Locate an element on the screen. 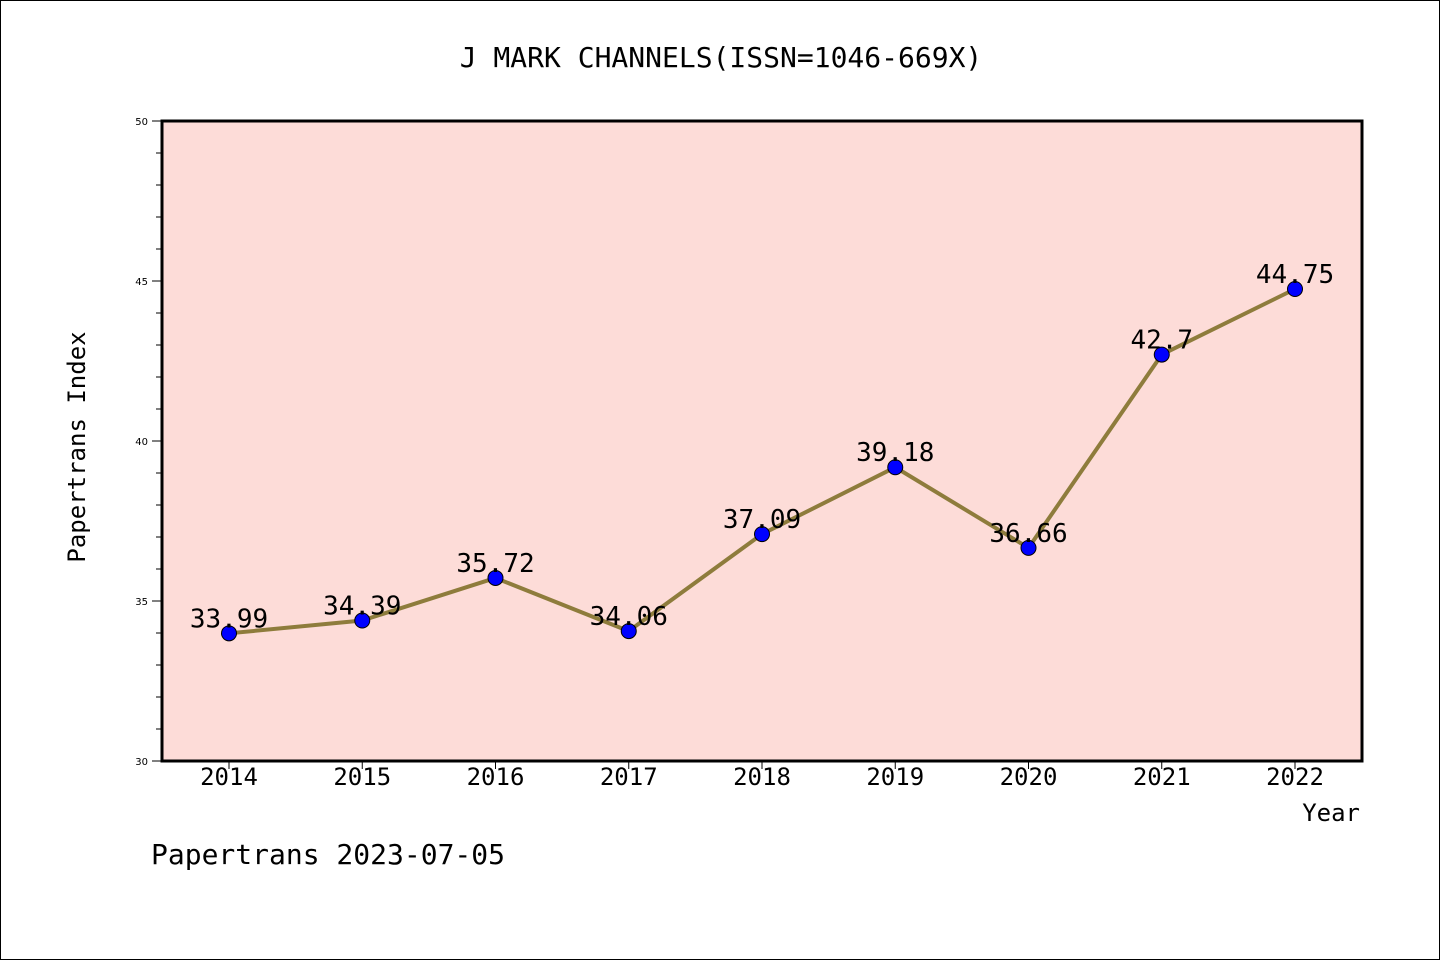 Image resolution: width=1440 pixels, height=961 pixels. x-tick-label: 2014 is located at coordinates (229, 777).